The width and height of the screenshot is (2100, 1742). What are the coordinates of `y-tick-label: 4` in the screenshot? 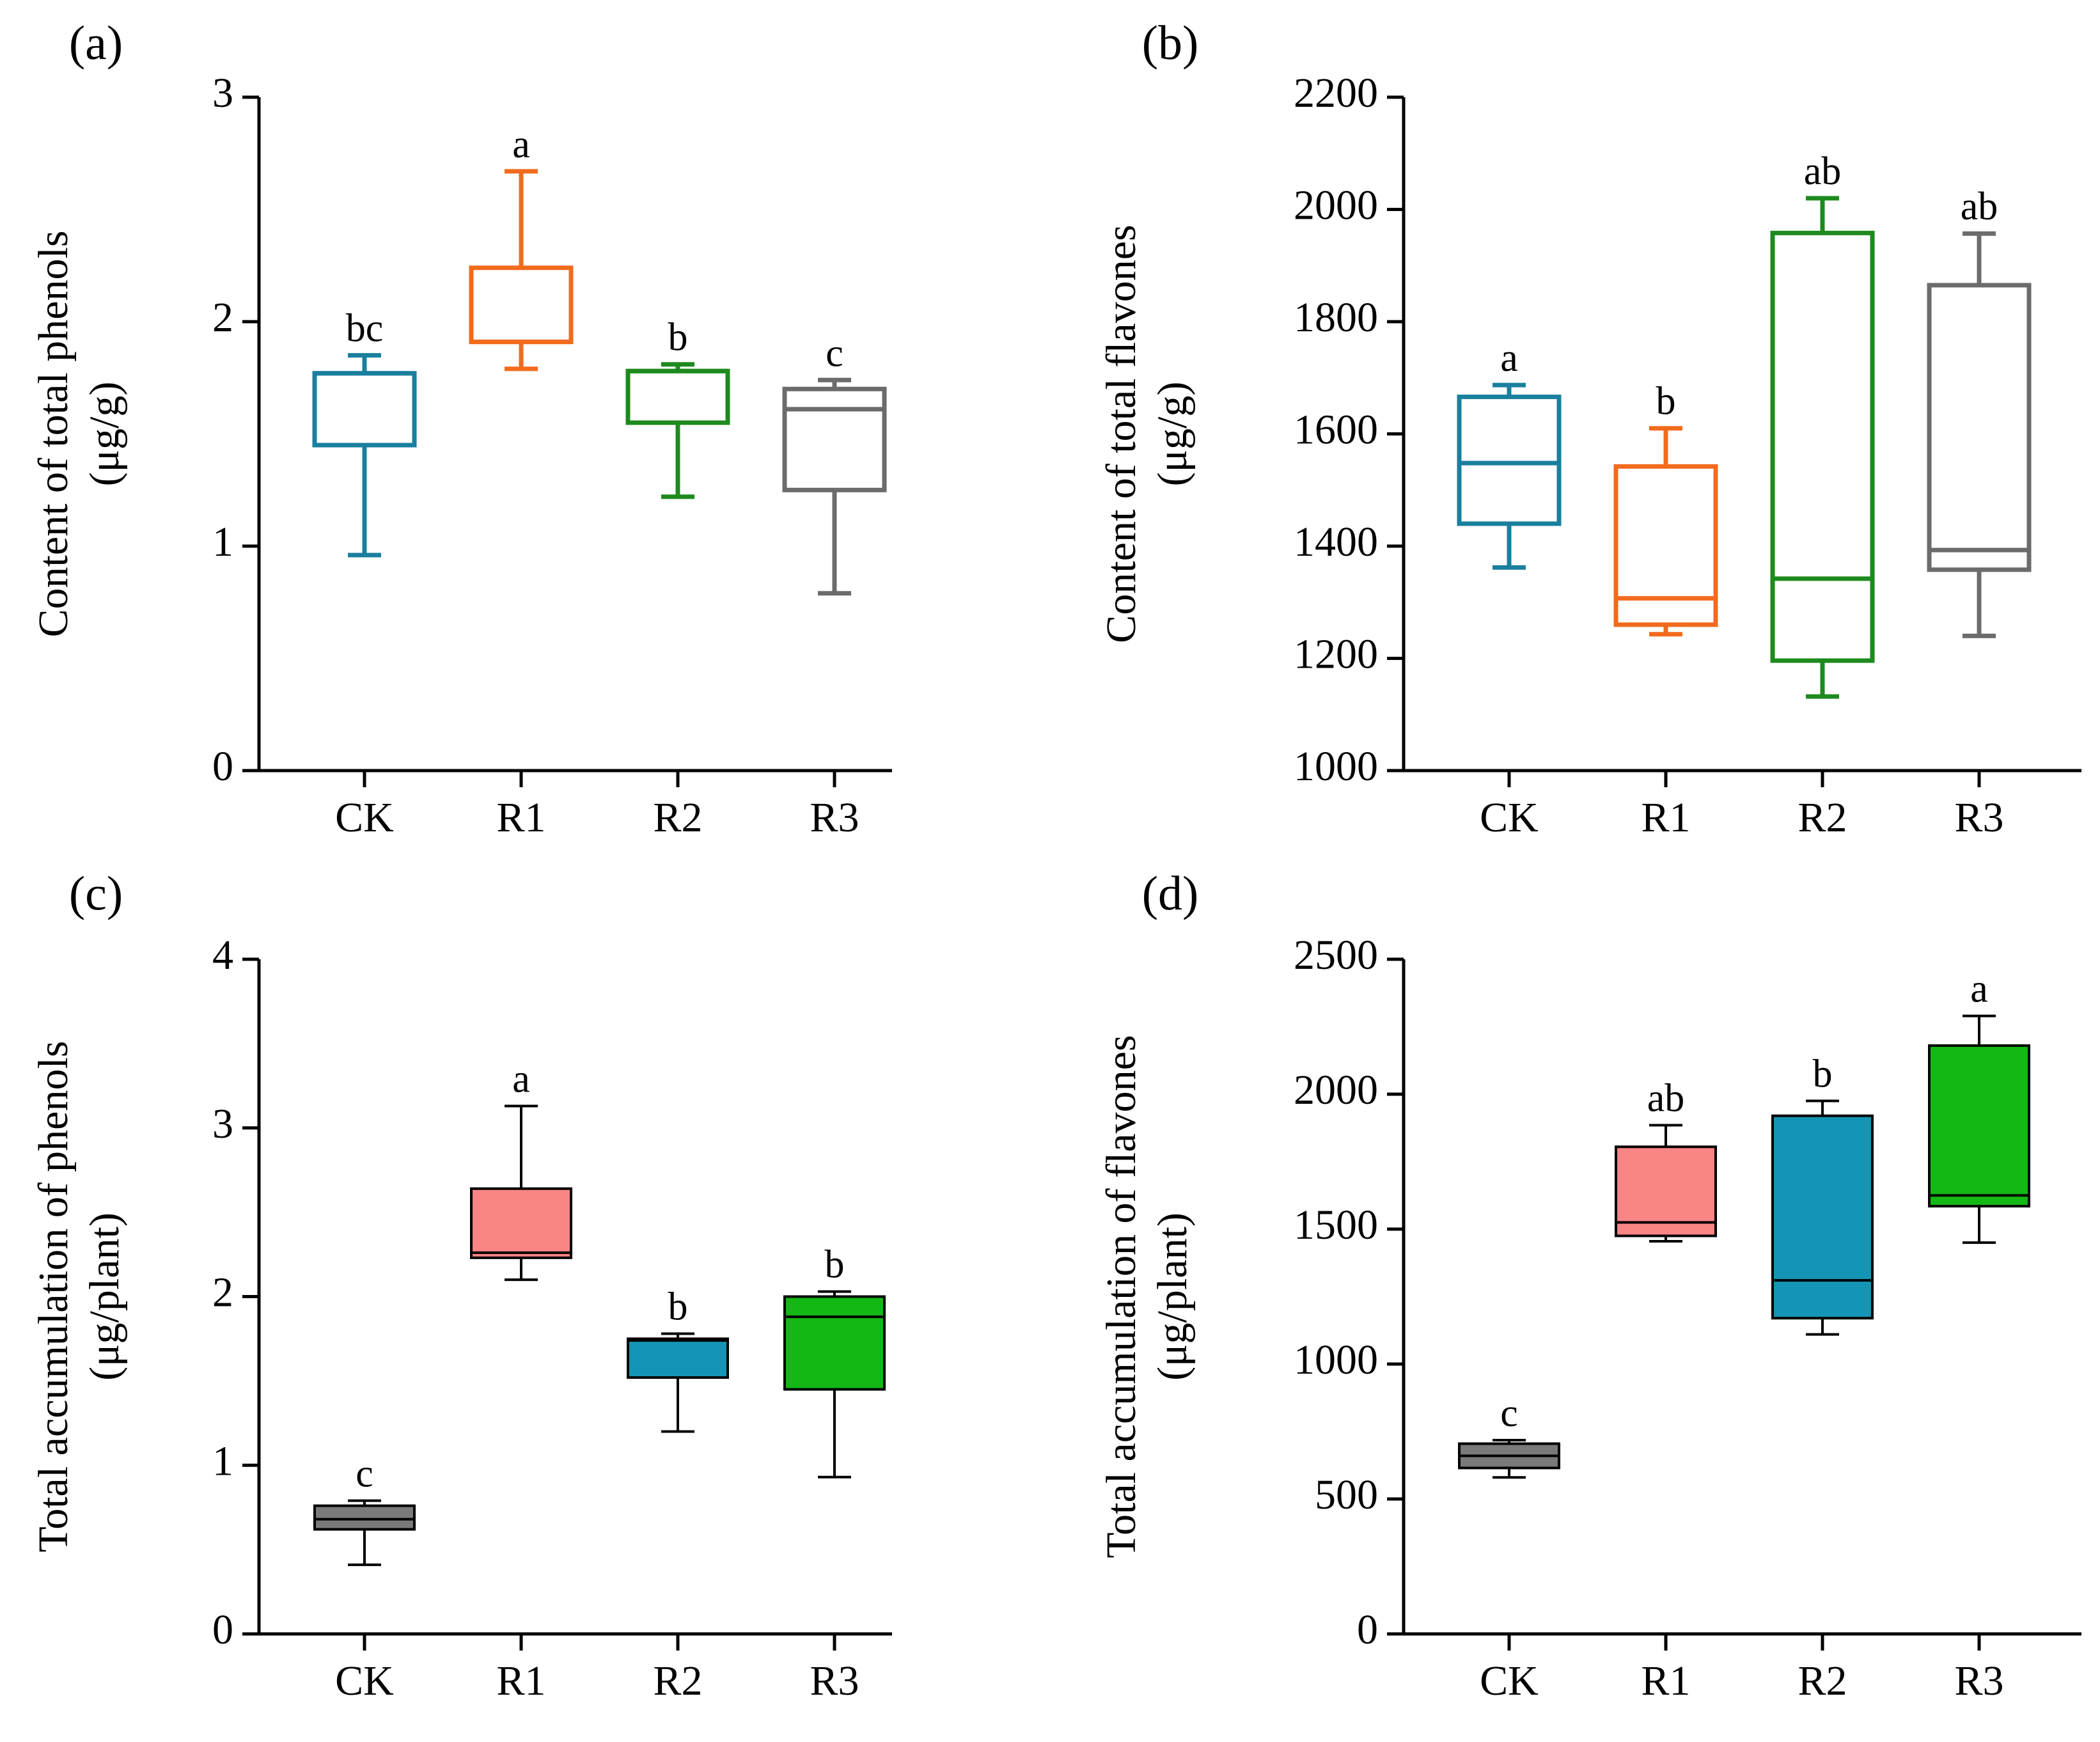 It's located at (222, 955).